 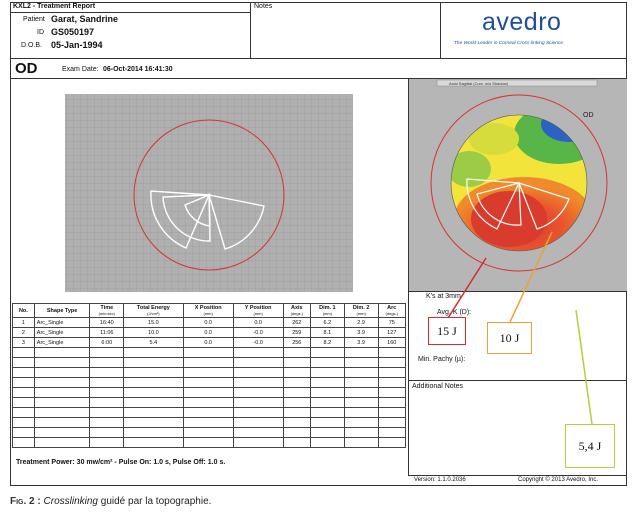 I want to click on patient-name: Garat, Sandrine, so click(x=85, y=19).